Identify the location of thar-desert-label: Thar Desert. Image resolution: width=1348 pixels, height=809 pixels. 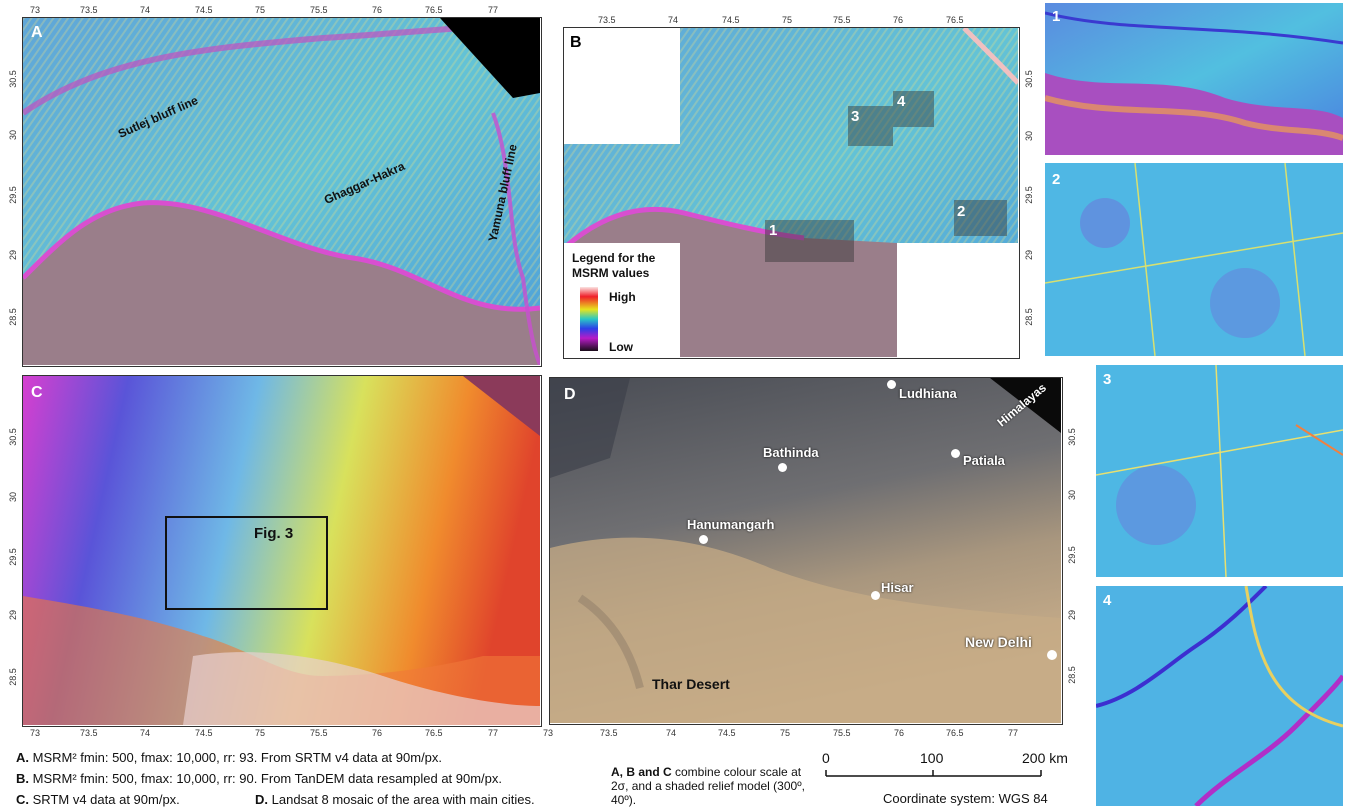
(691, 684).